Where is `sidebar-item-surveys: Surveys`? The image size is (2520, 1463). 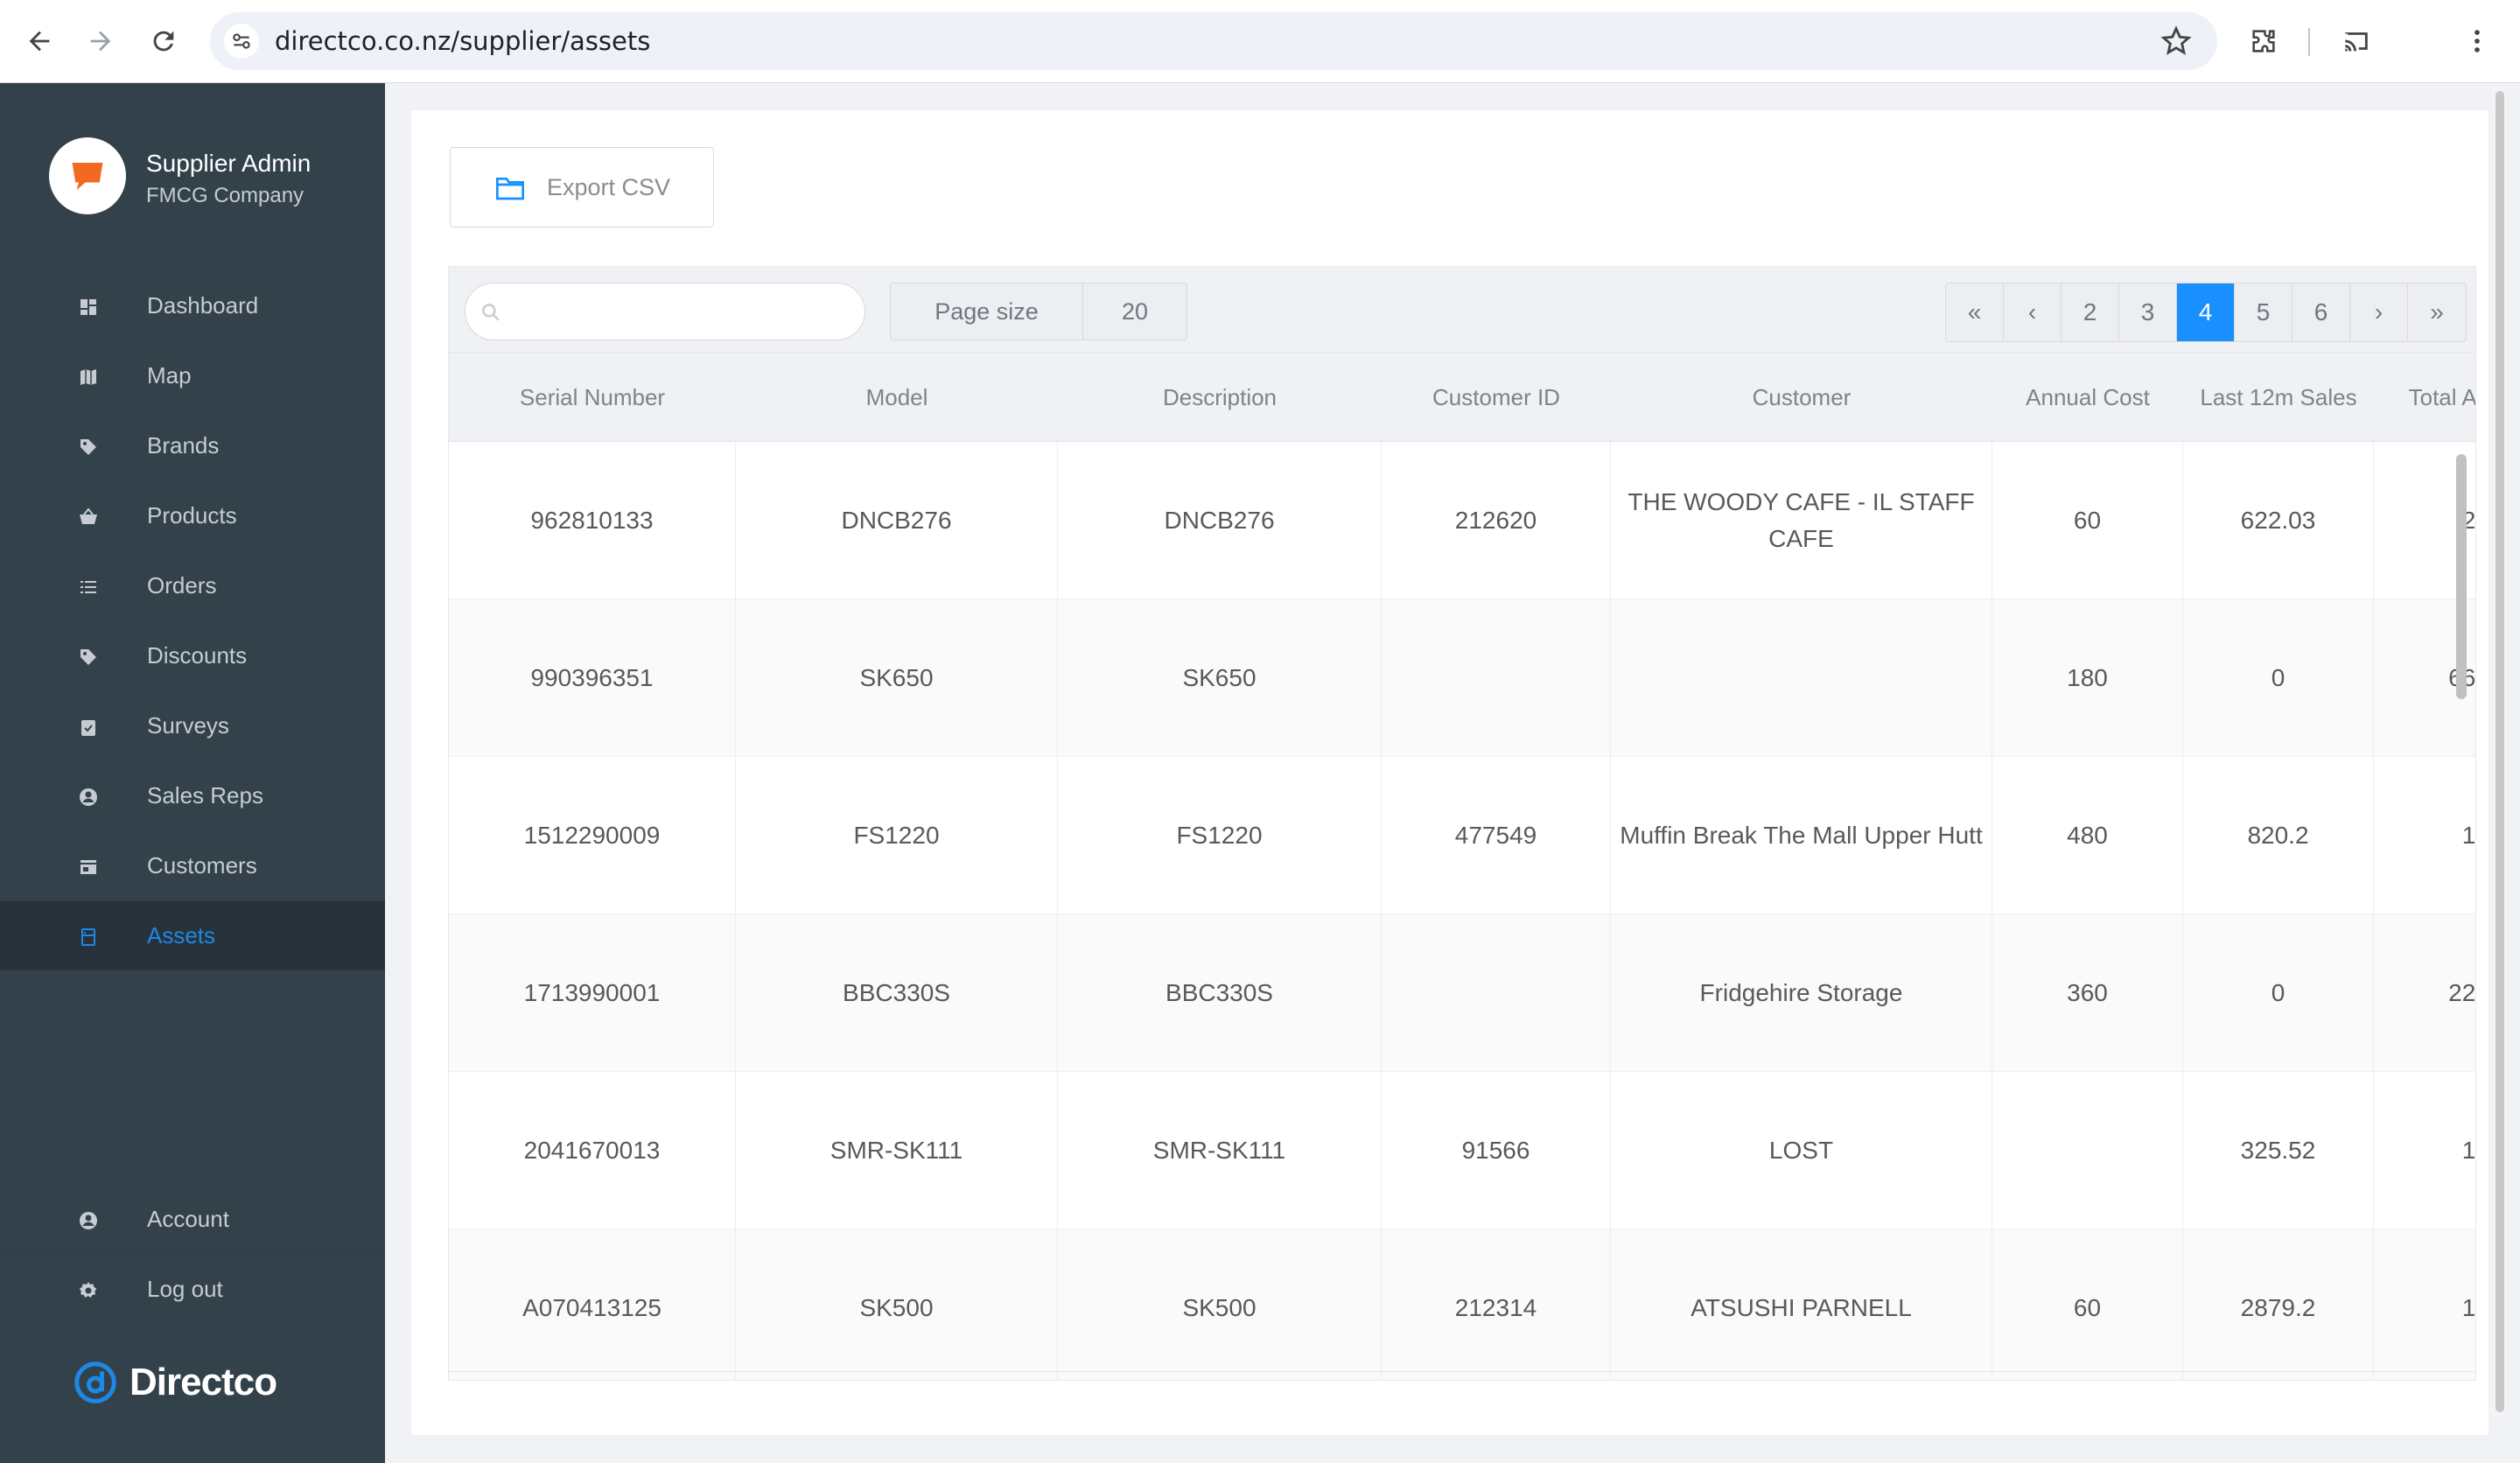 sidebar-item-surveys: Surveys is located at coordinates (192, 725).